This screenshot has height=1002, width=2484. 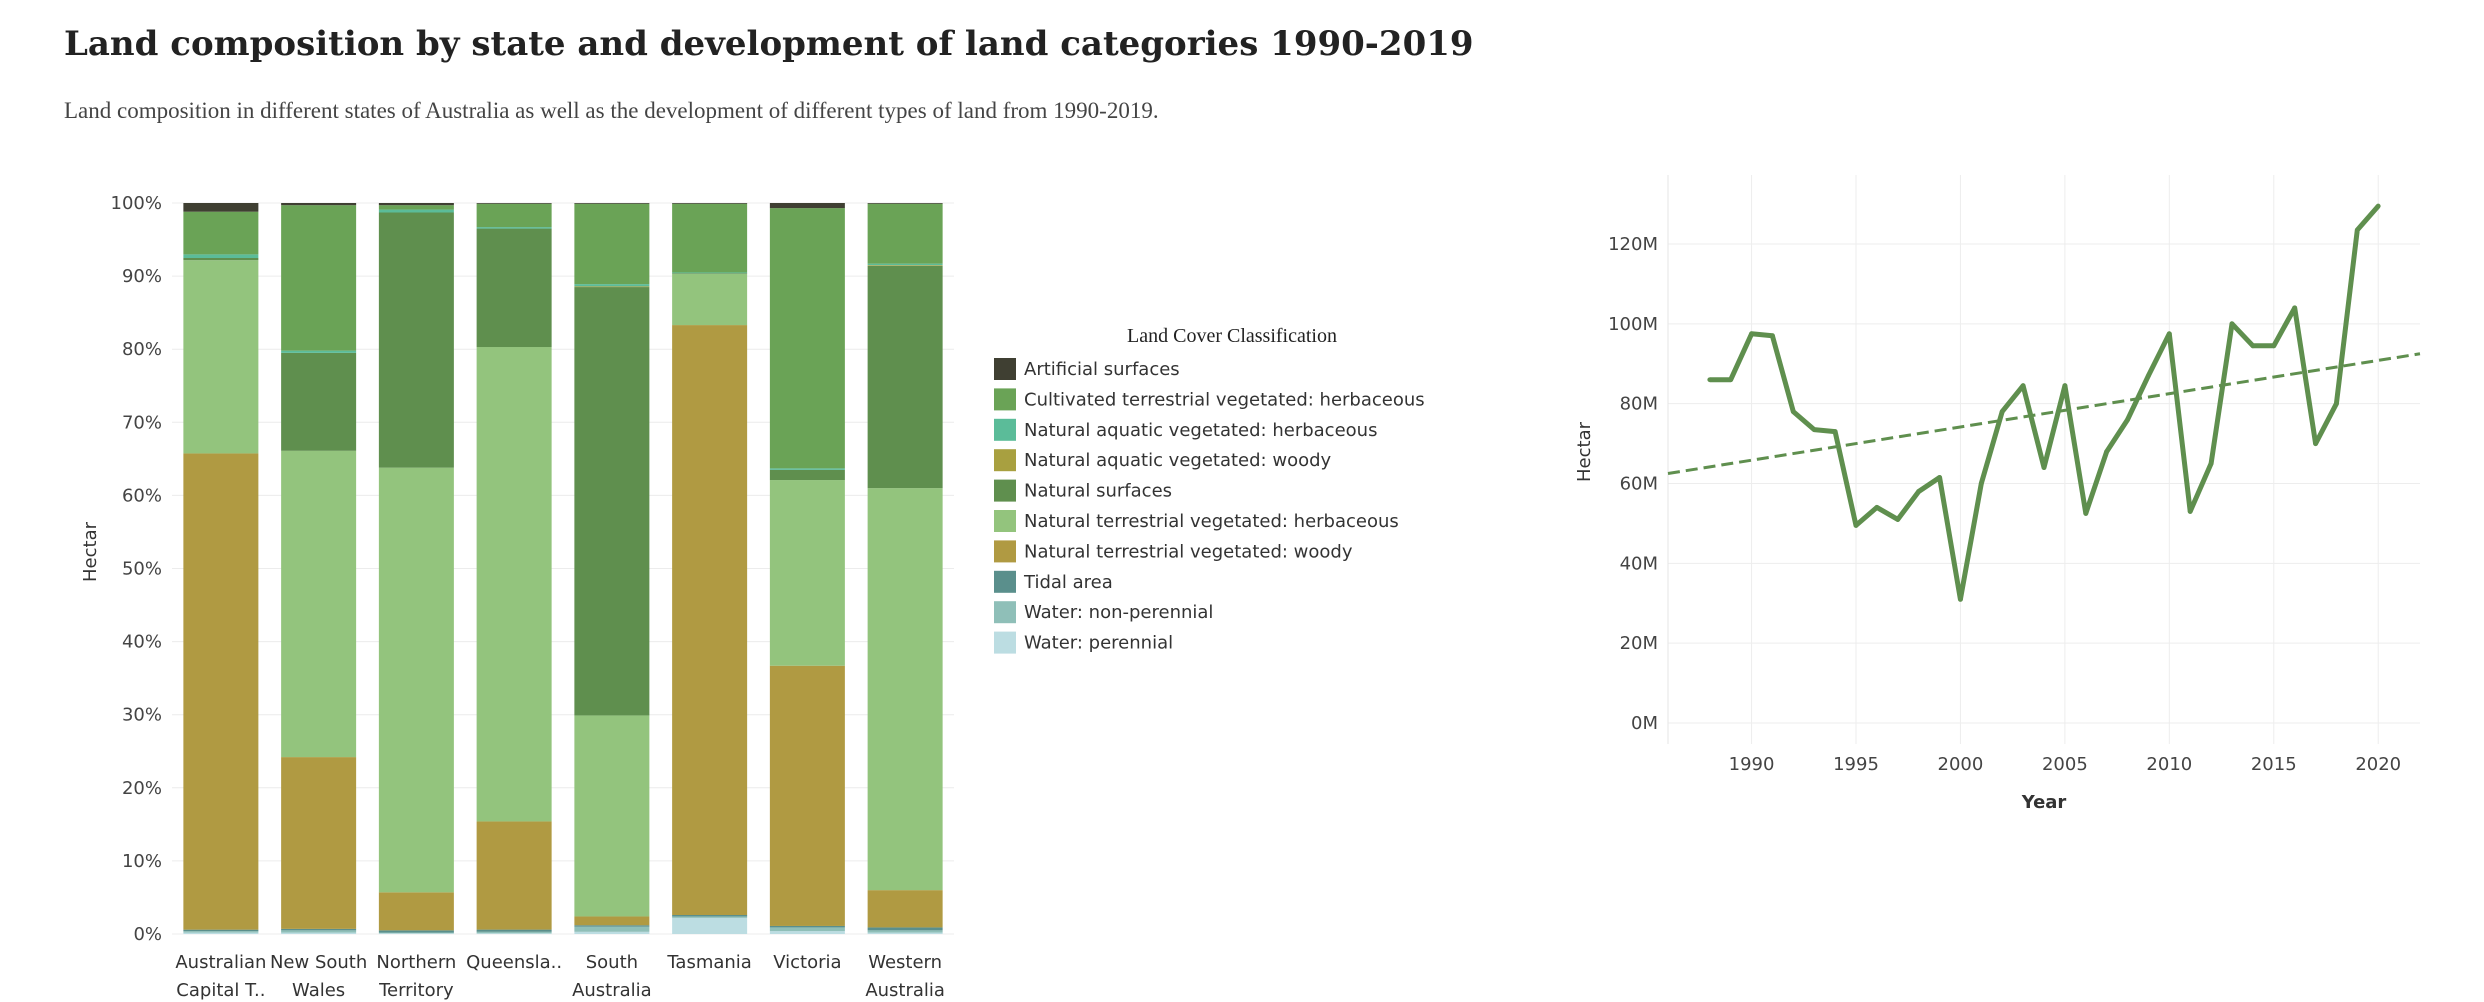 What do you see at coordinates (2044, 402) in the screenshot?
I see `line-chart-points` at bounding box center [2044, 402].